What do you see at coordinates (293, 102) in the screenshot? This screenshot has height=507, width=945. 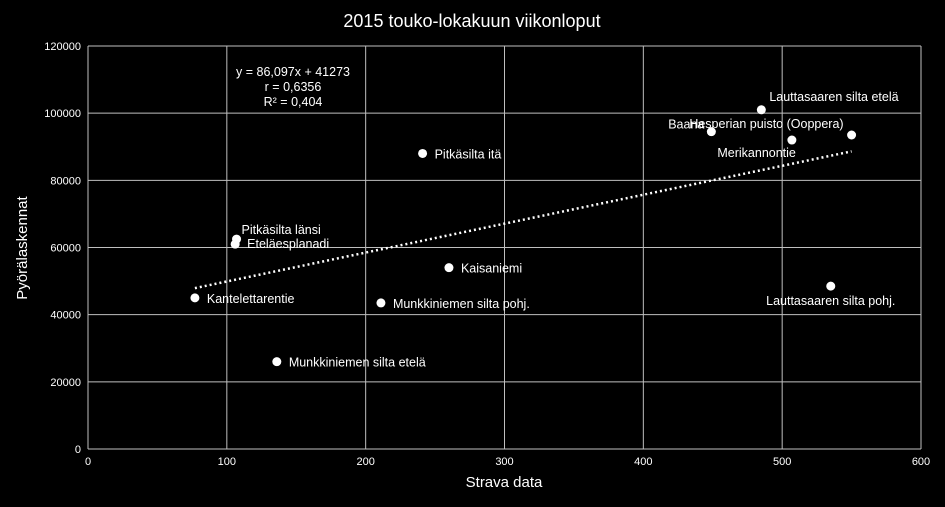 I see `r-squared-line: R² = 0,404` at bounding box center [293, 102].